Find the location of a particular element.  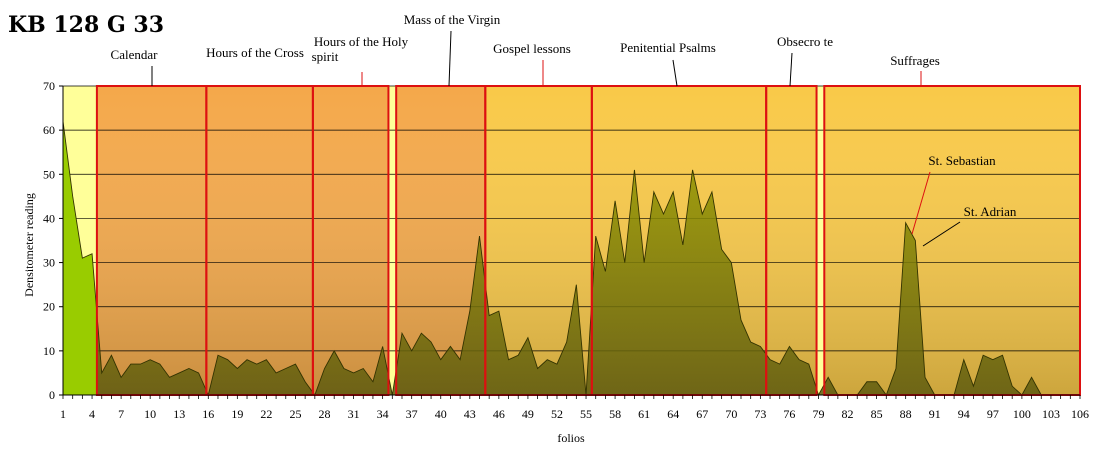

section-label-line: Hours of the Holy is located at coordinates (361, 41).